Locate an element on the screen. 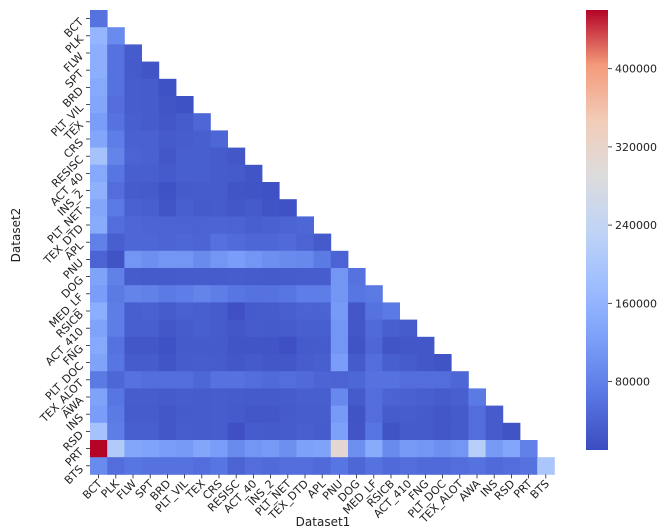 This screenshot has height=531, width=664. colorbar-tick-label: 80000 is located at coordinates (632, 382).